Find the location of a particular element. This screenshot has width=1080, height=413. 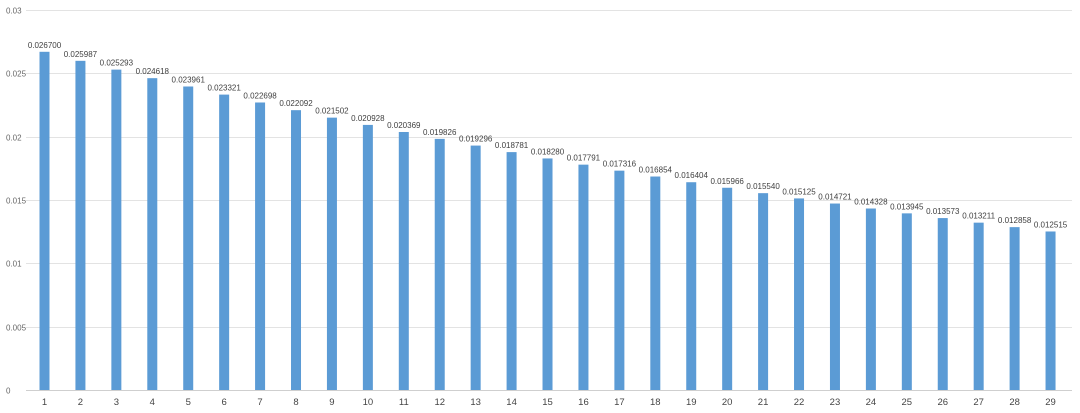

data-label: 0.017791 is located at coordinates (584, 158).